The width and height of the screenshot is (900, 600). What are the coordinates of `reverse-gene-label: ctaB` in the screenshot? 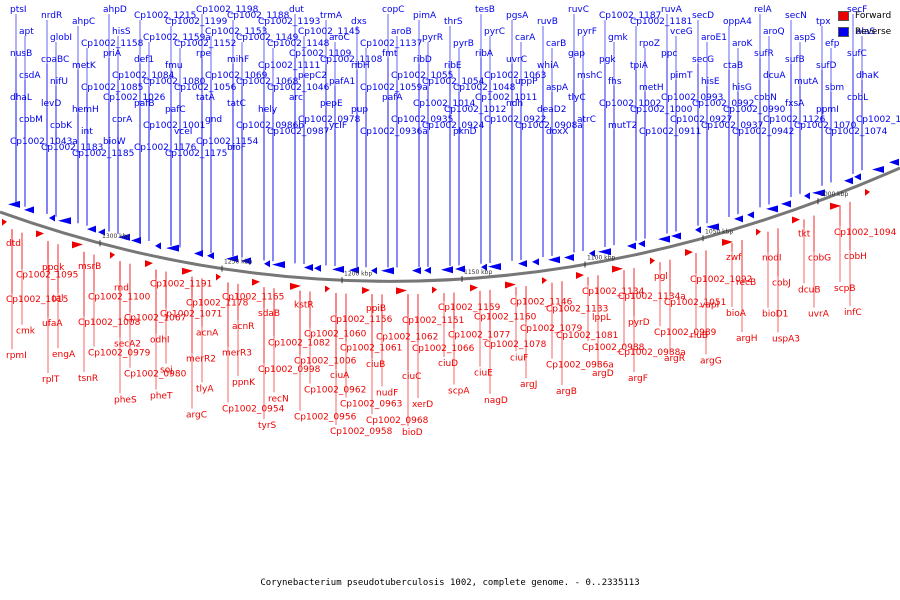 It's located at (733, 66).